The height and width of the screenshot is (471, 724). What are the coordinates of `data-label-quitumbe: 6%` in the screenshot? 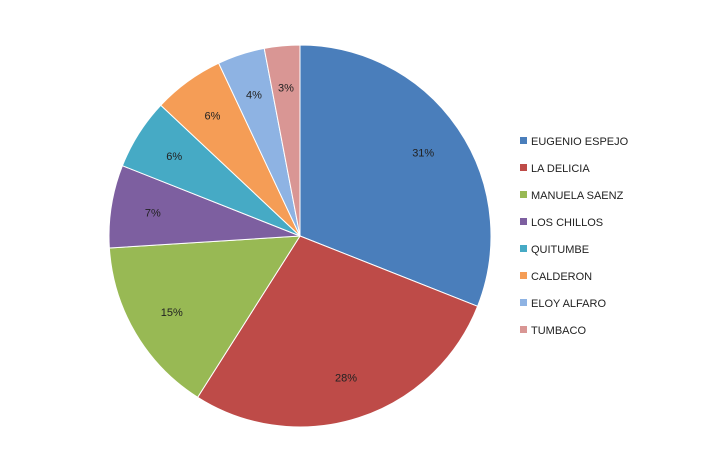 It's located at (174, 157).